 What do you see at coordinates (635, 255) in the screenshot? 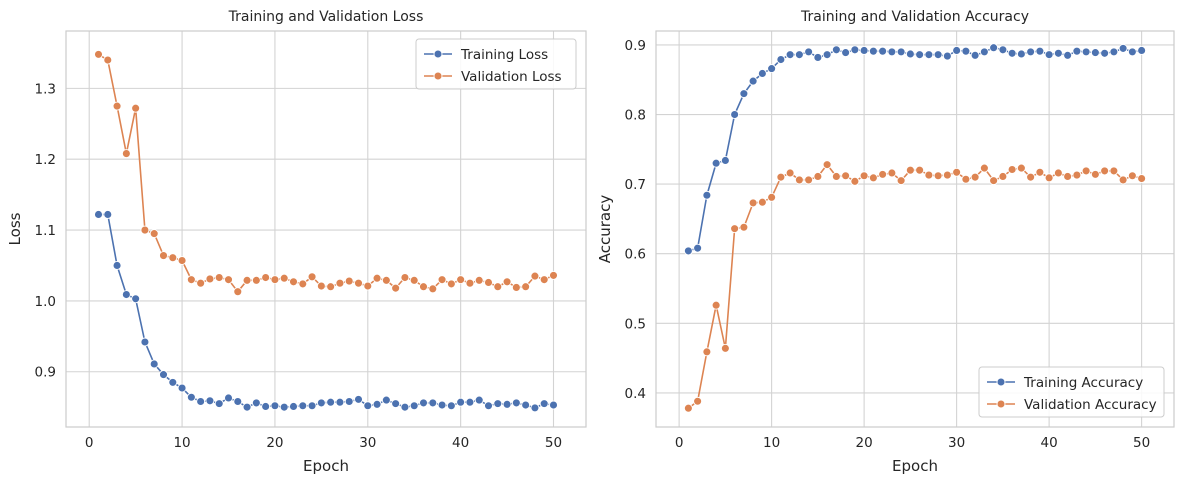
I see `y-tick-label: 0.6` at bounding box center [635, 255].